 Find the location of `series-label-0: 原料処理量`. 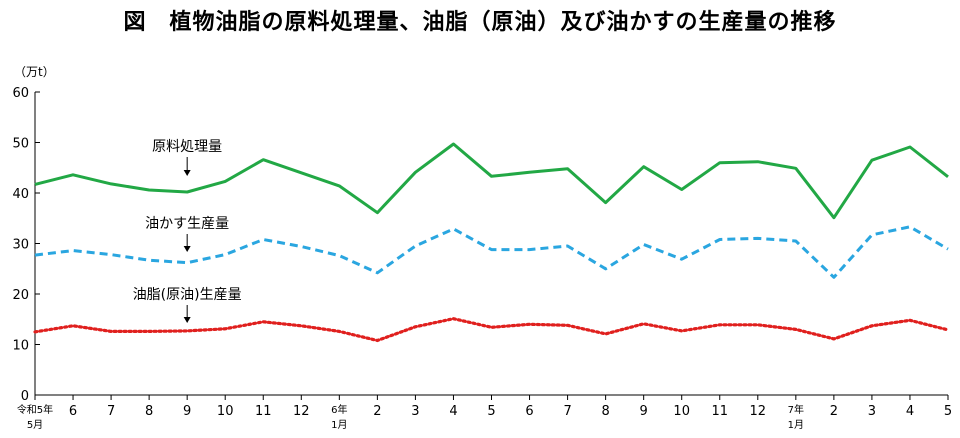

series-label-0: 原料処理量 is located at coordinates (187, 147).